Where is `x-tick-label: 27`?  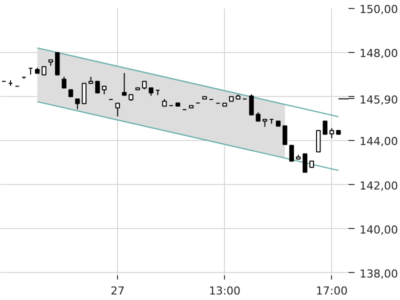
x-tick-label: 27 is located at coordinates (117, 291).